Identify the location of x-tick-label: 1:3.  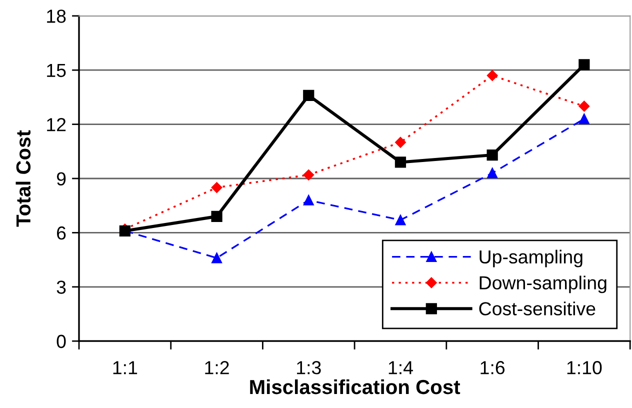
(309, 367).